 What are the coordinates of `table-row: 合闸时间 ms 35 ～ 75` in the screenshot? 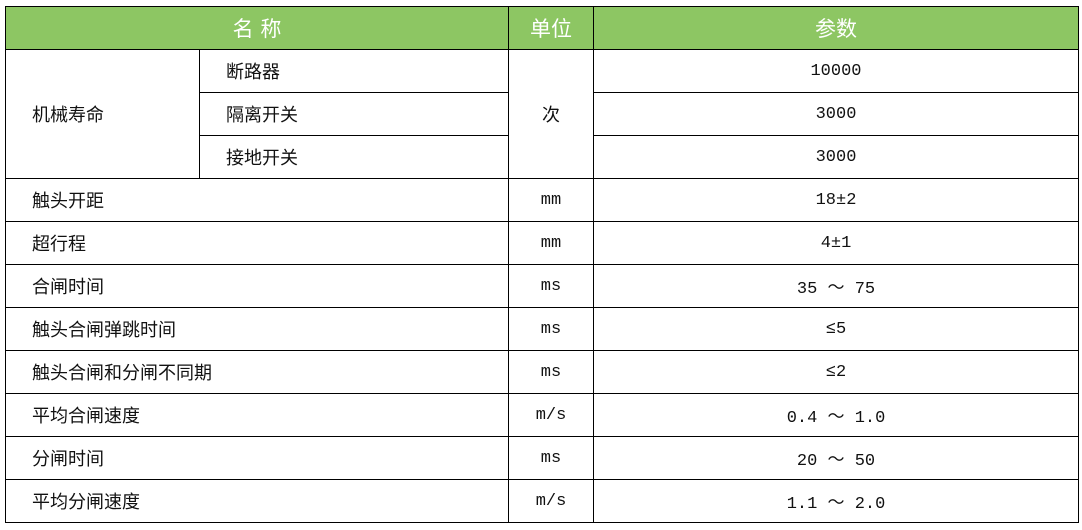 It's located at (542, 286).